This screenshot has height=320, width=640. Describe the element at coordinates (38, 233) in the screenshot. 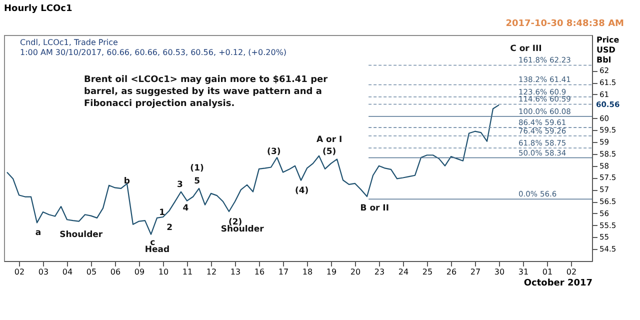

I see `annotation: a` at that location.